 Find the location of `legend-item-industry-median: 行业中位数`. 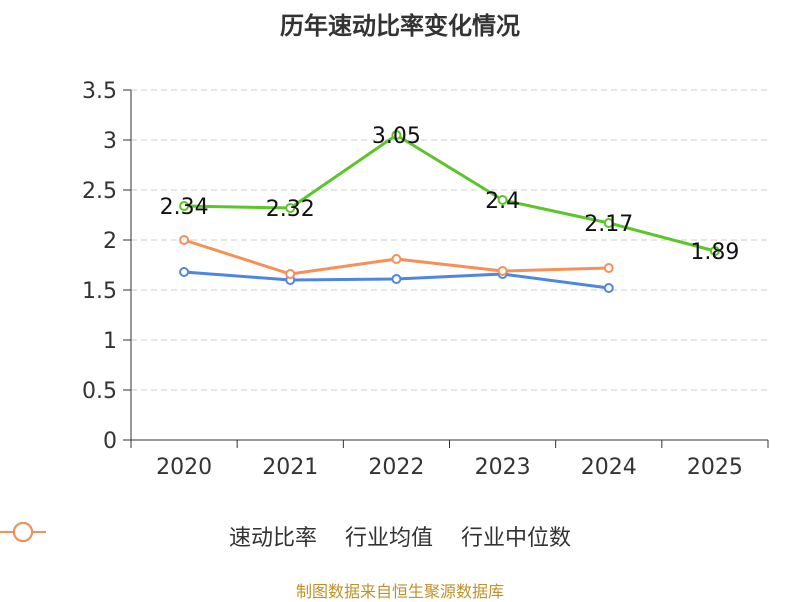

legend-item-industry-median: 行业中位数 is located at coordinates (286, 536).